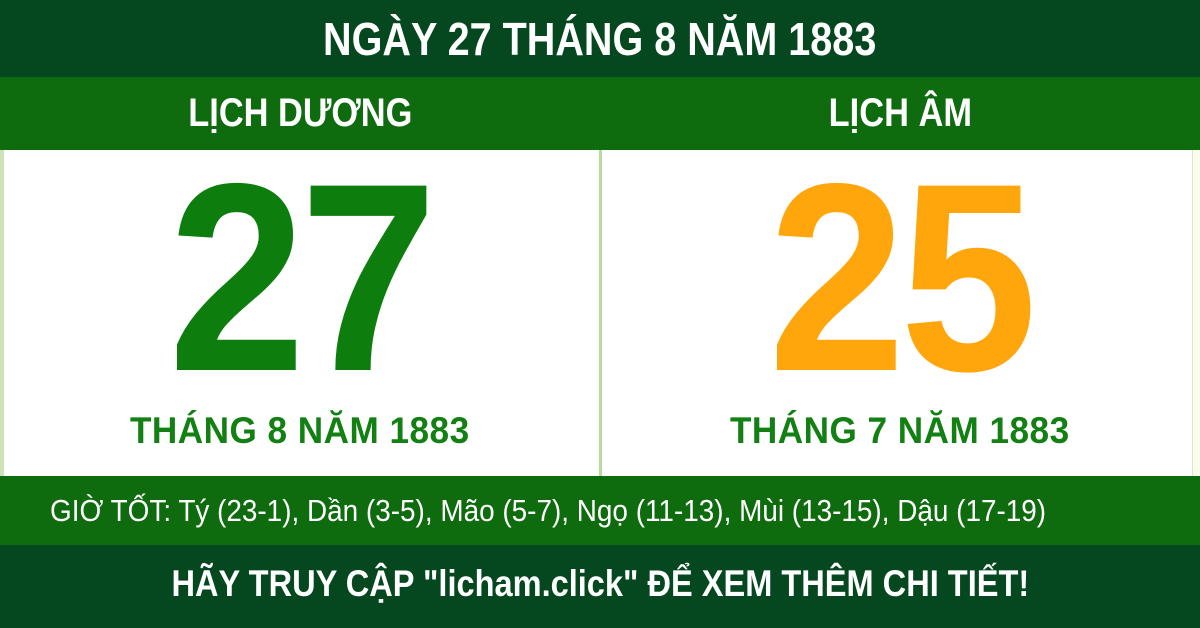  I want to click on solar-day-number: 27, so click(302, 277).